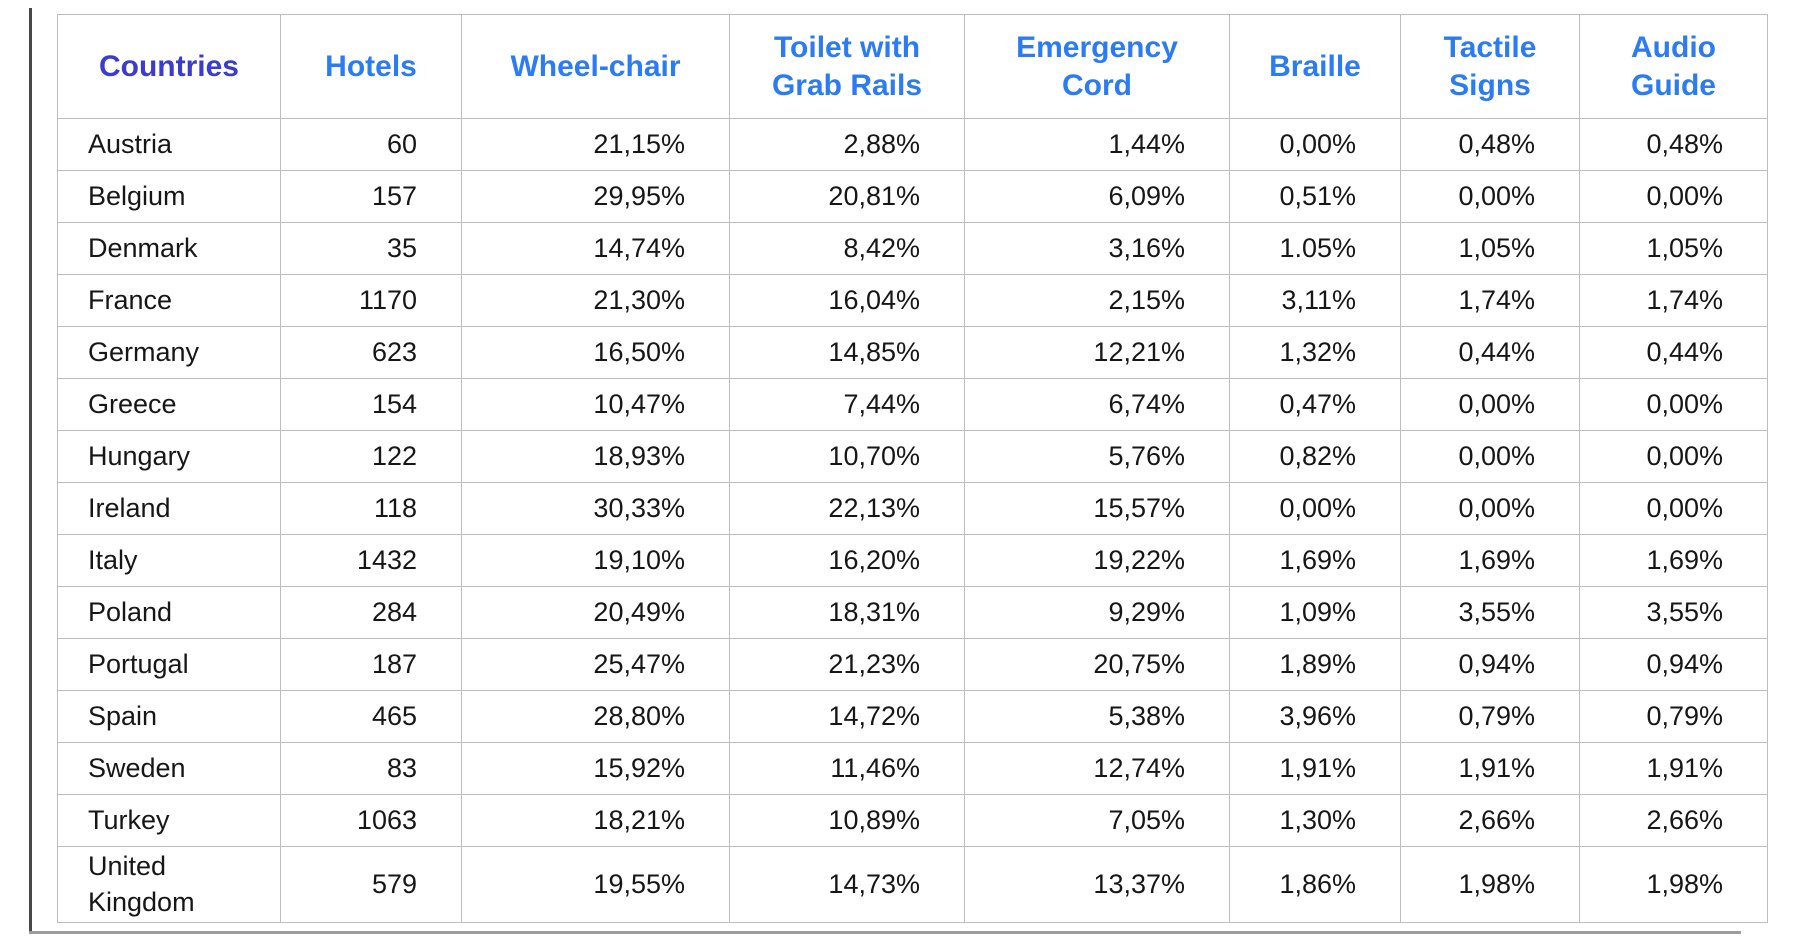 The height and width of the screenshot is (945, 1800). What do you see at coordinates (847, 768) in the screenshot?
I see `toilet-grab-rails-cell: 11,46%` at bounding box center [847, 768].